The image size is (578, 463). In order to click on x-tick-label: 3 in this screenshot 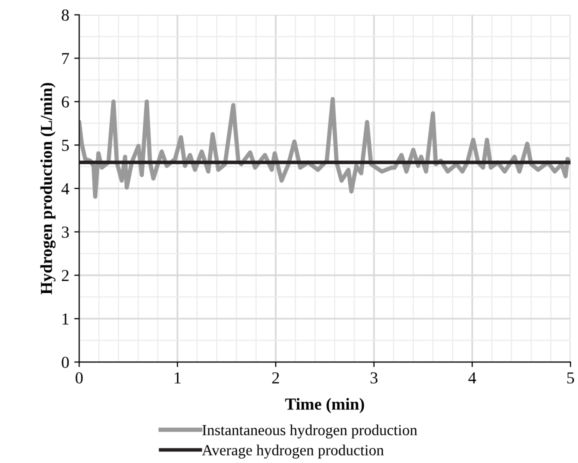, I will do `click(374, 378)`.